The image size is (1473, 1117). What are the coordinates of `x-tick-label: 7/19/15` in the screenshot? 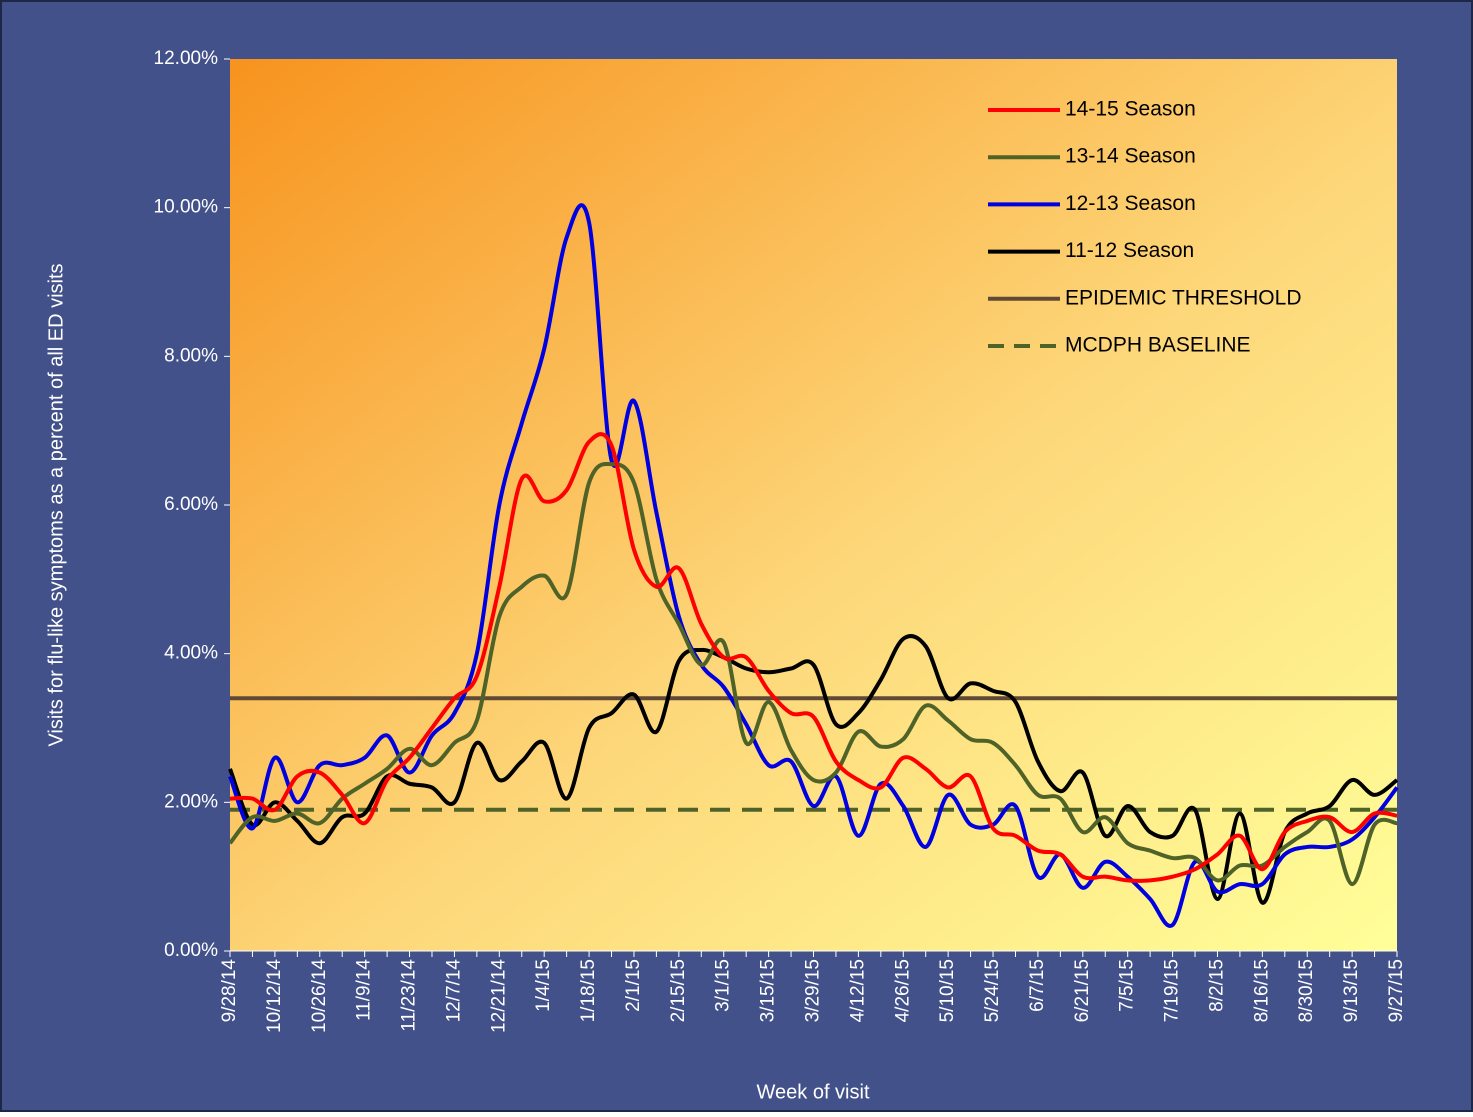 It's located at (1172, 990).